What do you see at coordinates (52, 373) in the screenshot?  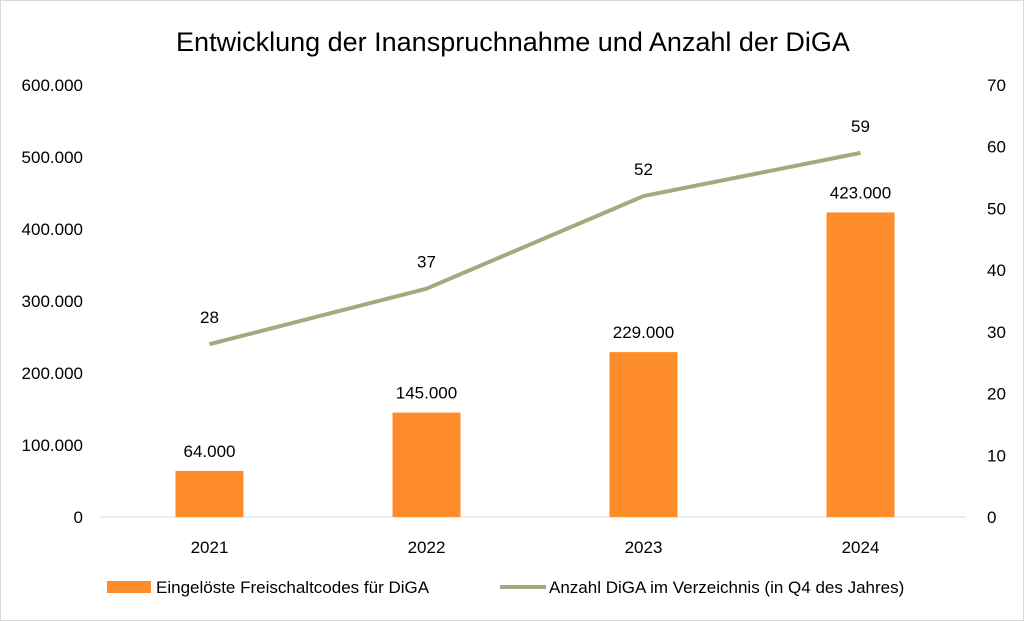 I see `left-axis-tick-label: 200.000` at bounding box center [52, 373].